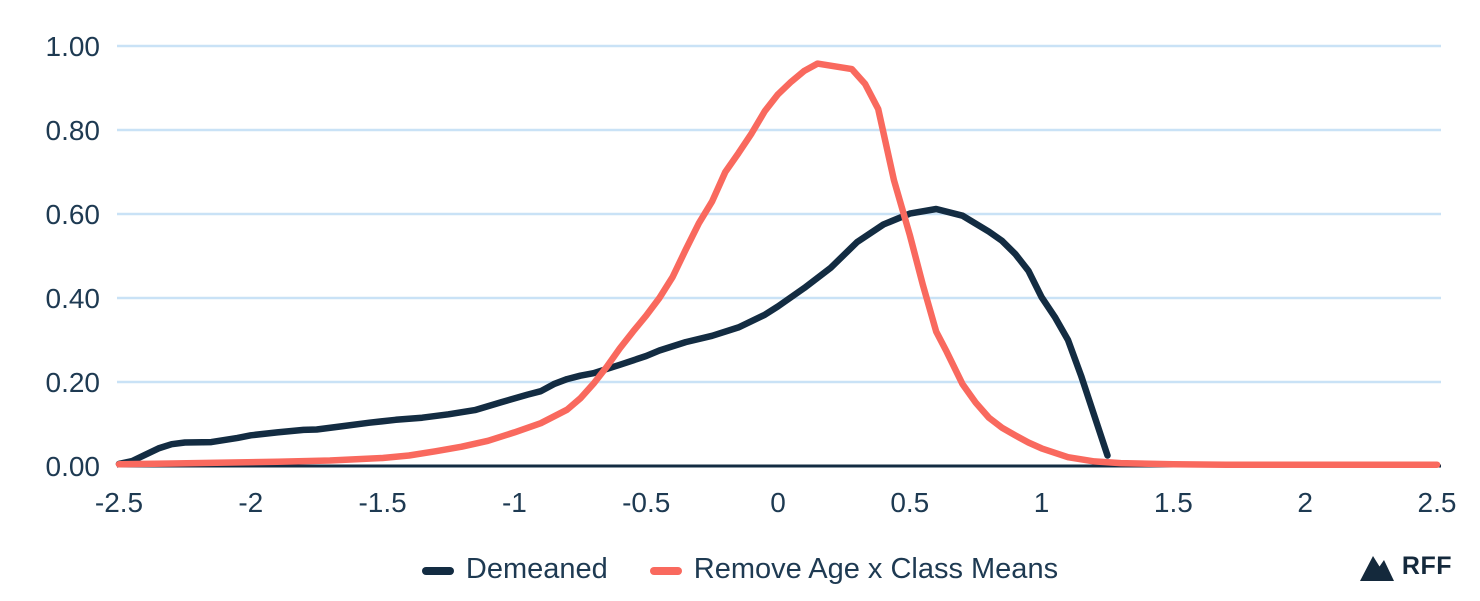 Image resolution: width=1480 pixels, height=601 pixels. What do you see at coordinates (778, 502) in the screenshot?
I see `x-tick-label: 0` at bounding box center [778, 502].